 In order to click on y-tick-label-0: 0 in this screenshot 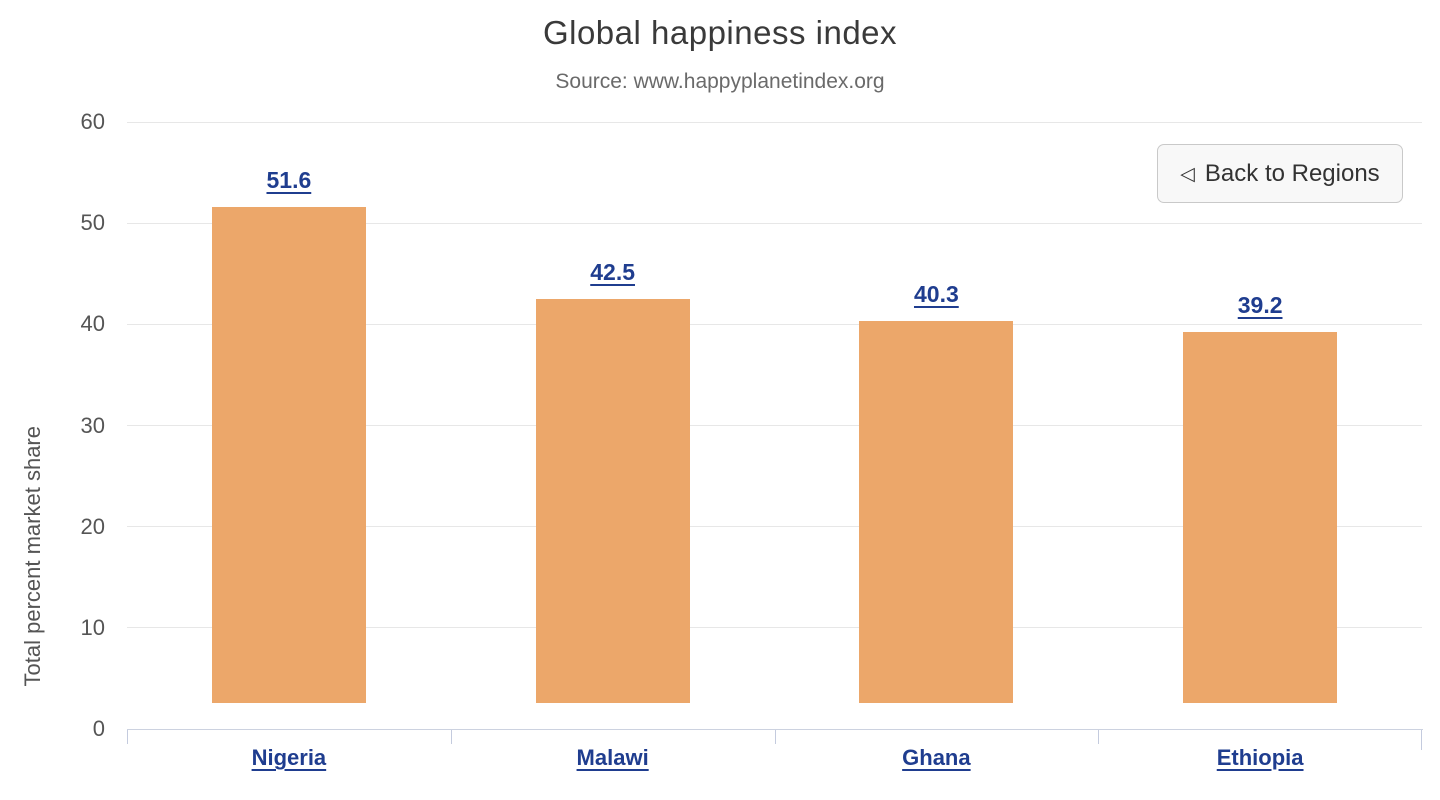, I will do `click(98, 728)`.